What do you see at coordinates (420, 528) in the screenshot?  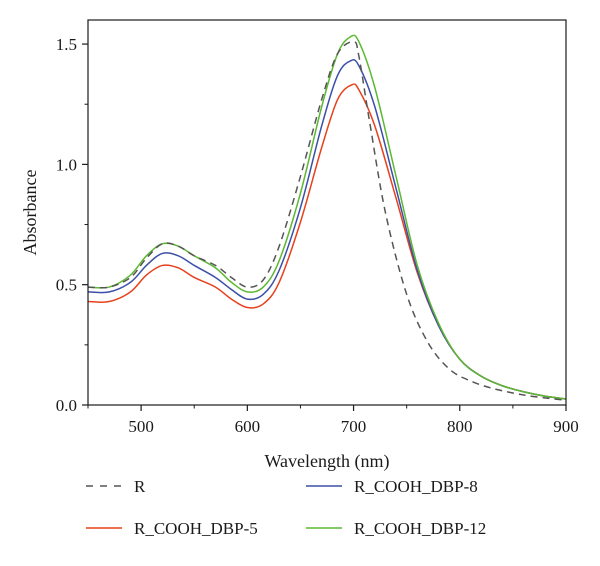 I see `legend-label: R_COOH_DBP-12` at bounding box center [420, 528].